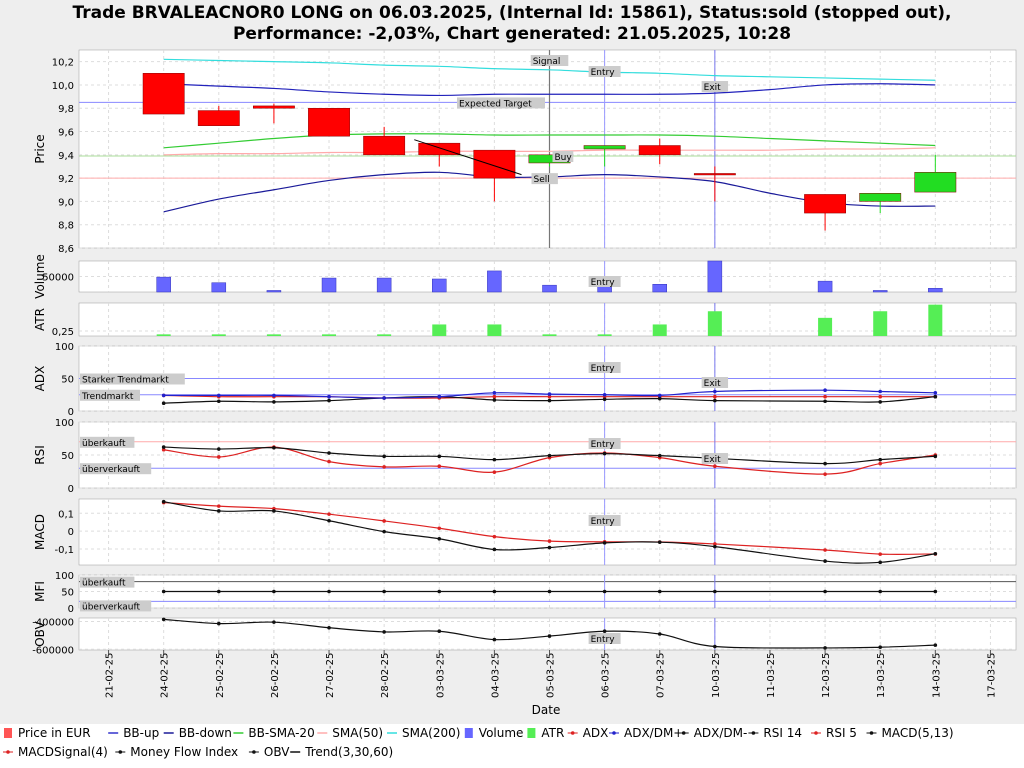 The width and height of the screenshot is (1024, 768). I want to click on legend-label: SMA(50), so click(357, 733).